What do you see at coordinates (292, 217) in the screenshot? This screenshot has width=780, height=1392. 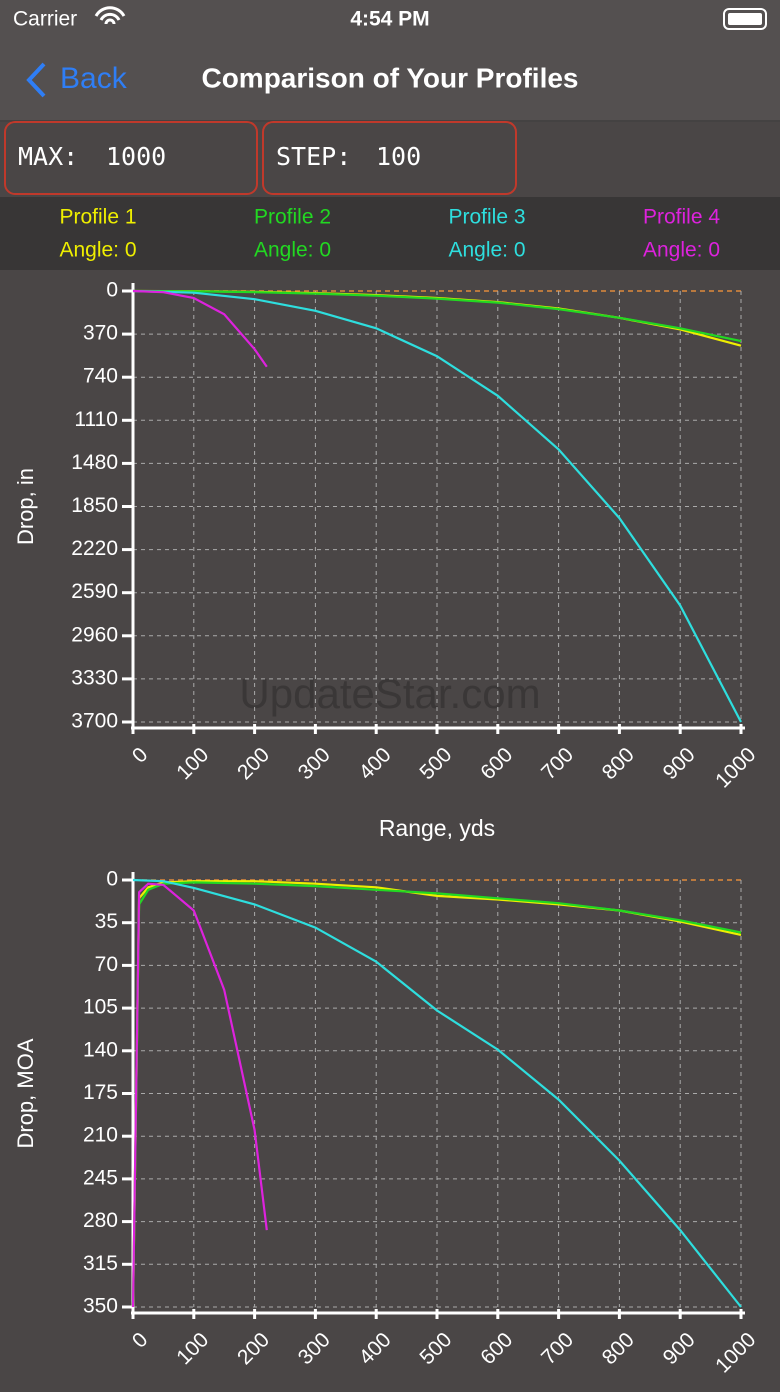 I see `legend-name: Profile 2` at bounding box center [292, 217].